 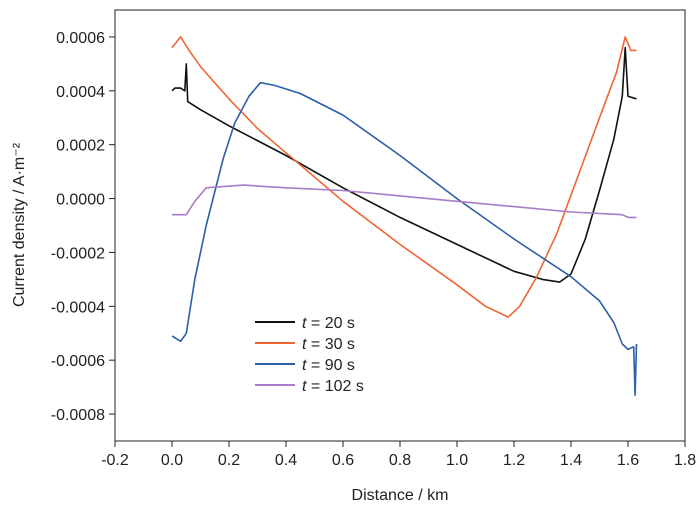 What do you see at coordinates (685, 460) in the screenshot?
I see `x-tick-label: 1.8` at bounding box center [685, 460].